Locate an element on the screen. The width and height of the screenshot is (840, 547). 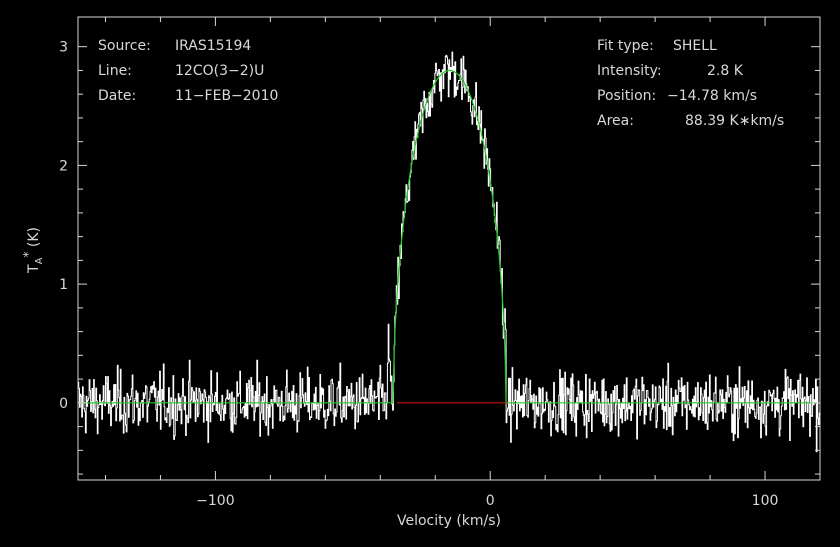
info-area-value: 88.39 K∗km/s is located at coordinates (734, 121).